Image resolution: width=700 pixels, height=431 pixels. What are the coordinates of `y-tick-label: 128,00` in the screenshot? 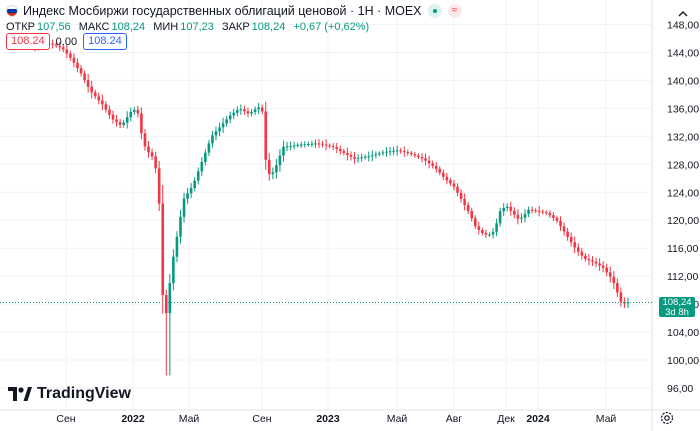 It's located at (683, 165).